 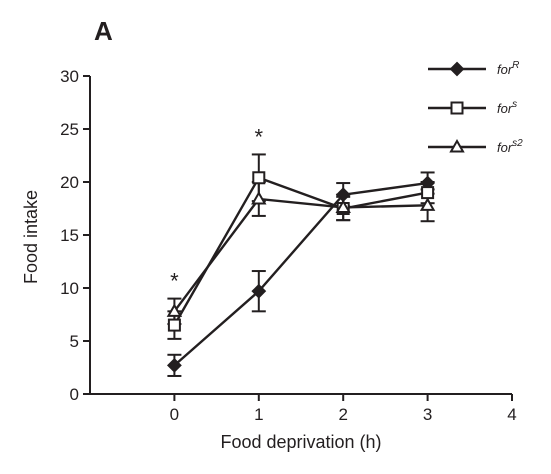 What do you see at coordinates (515, 65) in the screenshot?
I see `legend-label-superscript: R` at bounding box center [515, 65].